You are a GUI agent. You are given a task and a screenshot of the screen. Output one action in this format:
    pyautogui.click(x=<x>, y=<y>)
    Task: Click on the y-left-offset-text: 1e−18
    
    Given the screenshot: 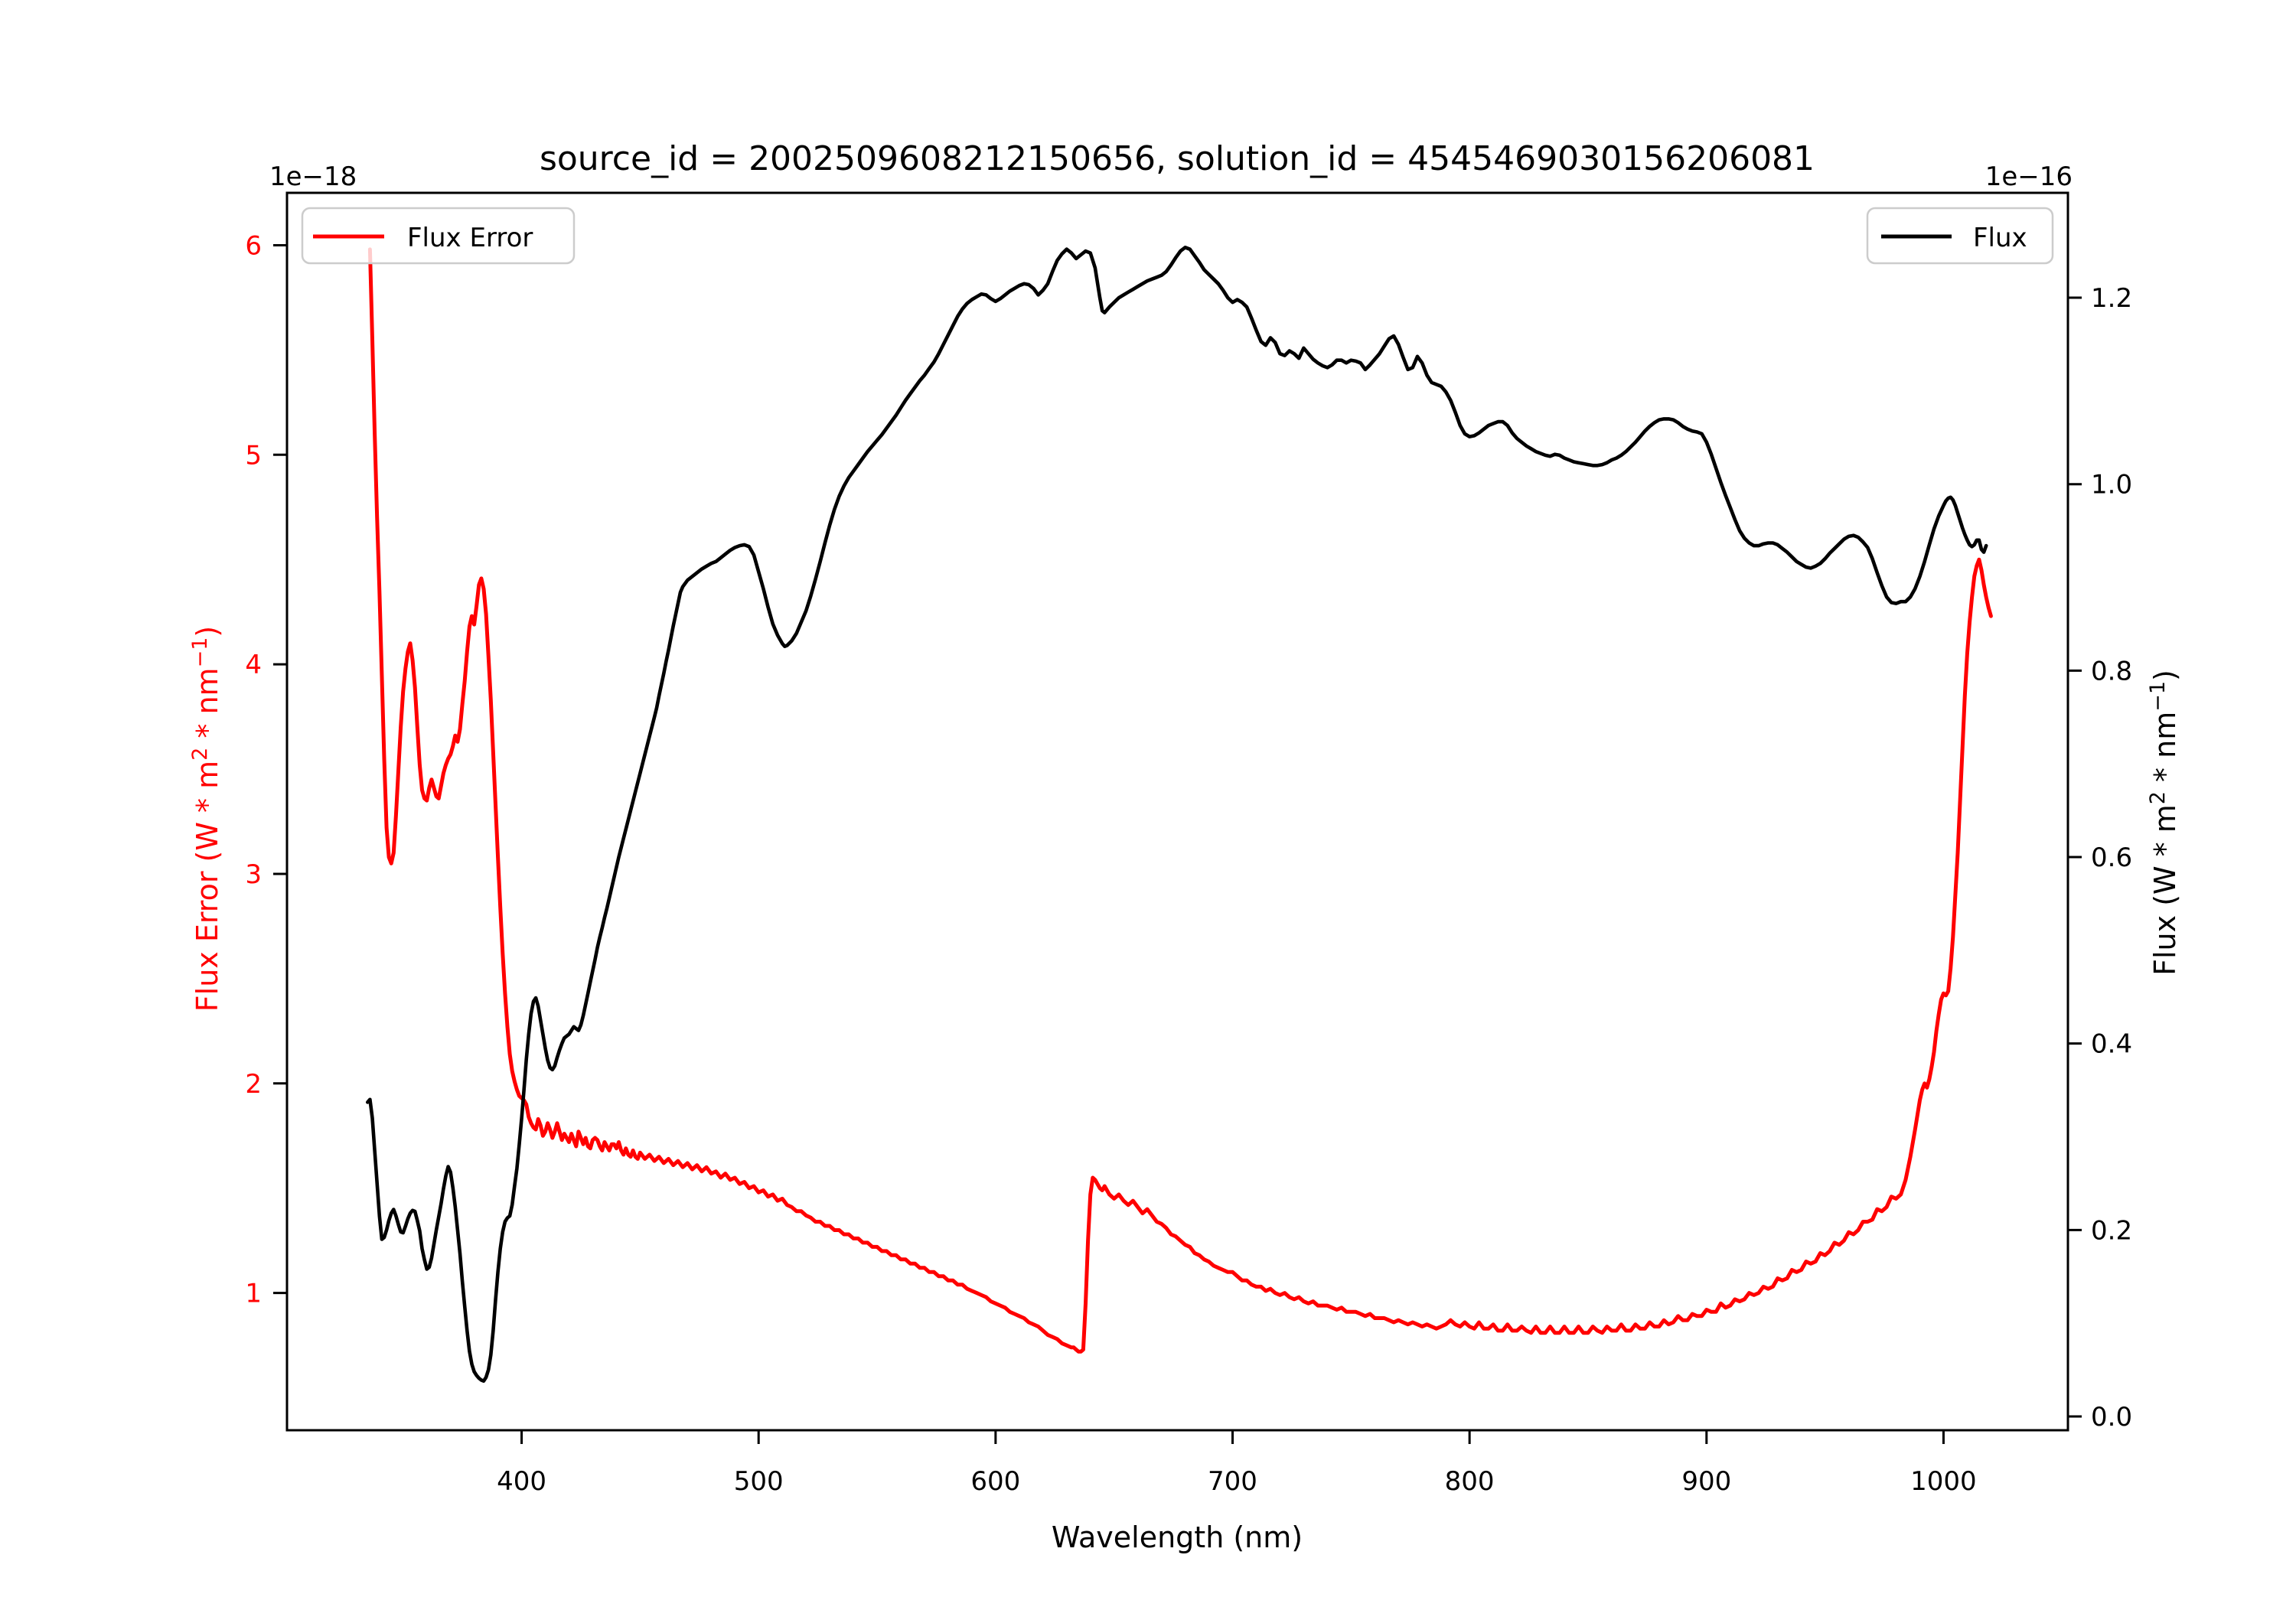 What is the action you would take?
    pyautogui.click(x=313, y=176)
    